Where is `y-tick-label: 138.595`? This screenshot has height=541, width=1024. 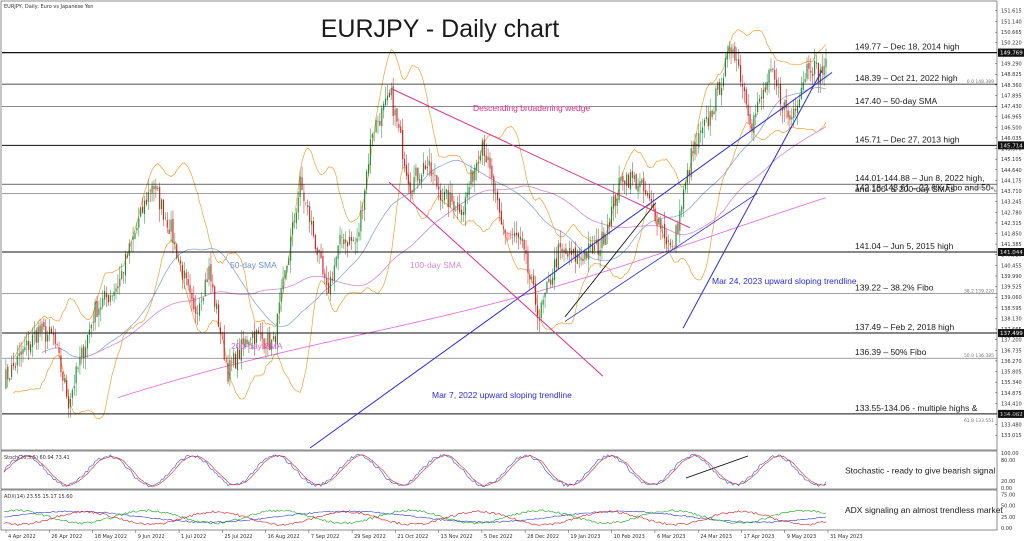 y-tick-label: 138.595 is located at coordinates (1011, 309).